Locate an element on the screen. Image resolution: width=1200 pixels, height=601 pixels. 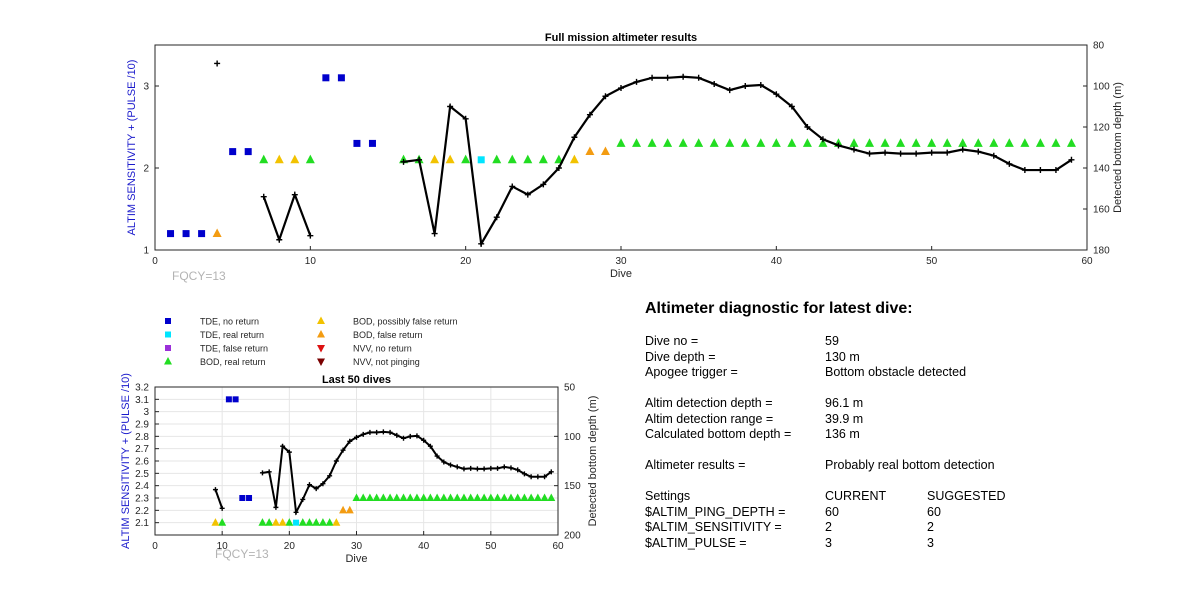
y-right-tick-label: 50 is located at coordinates (570, 388).